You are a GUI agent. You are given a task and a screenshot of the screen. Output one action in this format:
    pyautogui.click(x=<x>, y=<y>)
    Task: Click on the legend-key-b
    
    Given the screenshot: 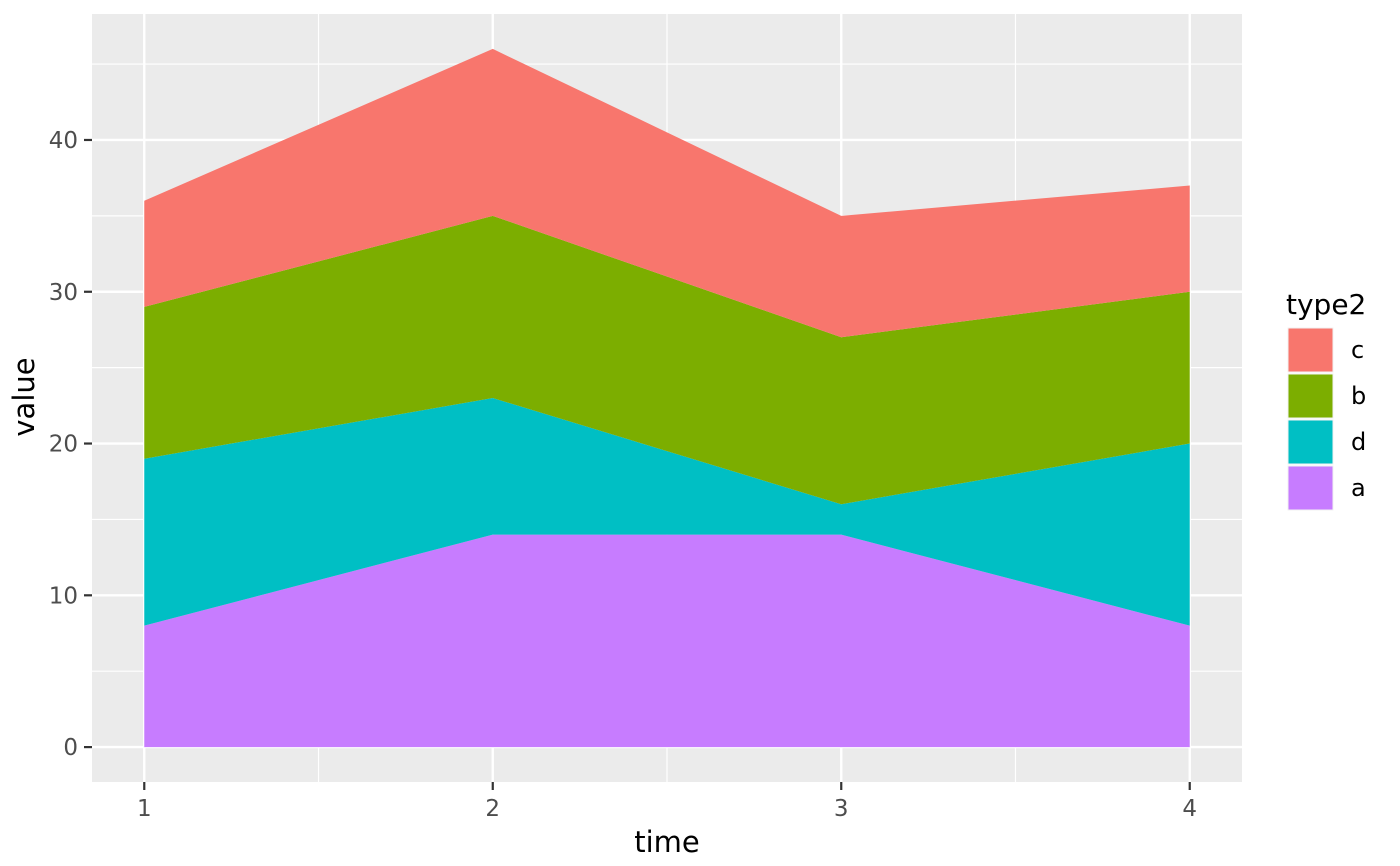 What is the action you would take?
    pyautogui.click(x=1310, y=396)
    